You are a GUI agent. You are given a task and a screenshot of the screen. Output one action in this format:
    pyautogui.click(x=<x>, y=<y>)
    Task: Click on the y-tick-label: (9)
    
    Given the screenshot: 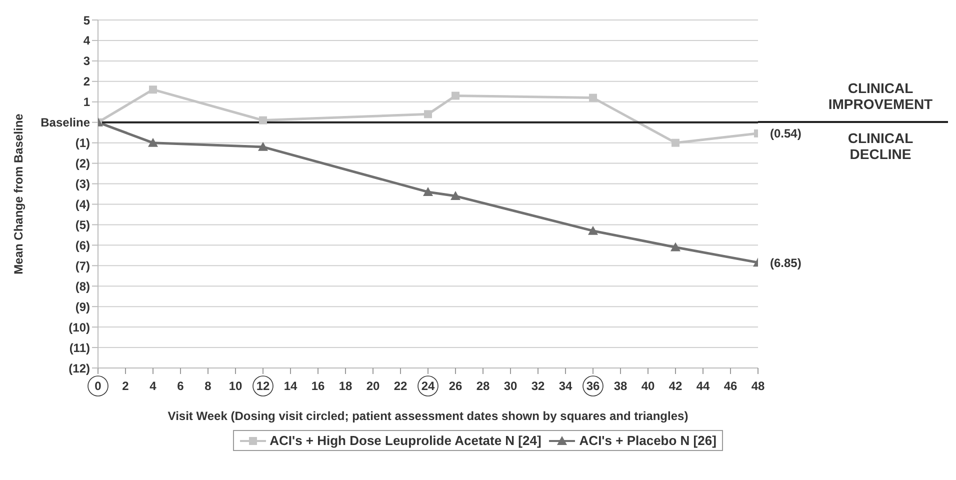 What is the action you would take?
    pyautogui.click(x=82, y=307)
    